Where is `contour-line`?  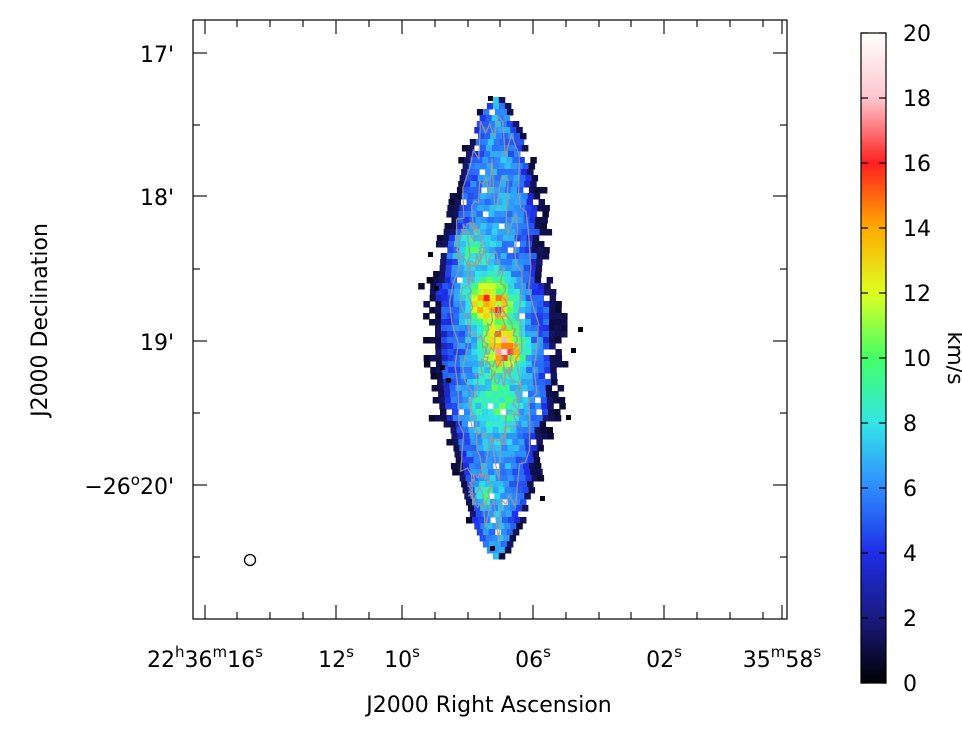
contour-line is located at coordinates (494, 400).